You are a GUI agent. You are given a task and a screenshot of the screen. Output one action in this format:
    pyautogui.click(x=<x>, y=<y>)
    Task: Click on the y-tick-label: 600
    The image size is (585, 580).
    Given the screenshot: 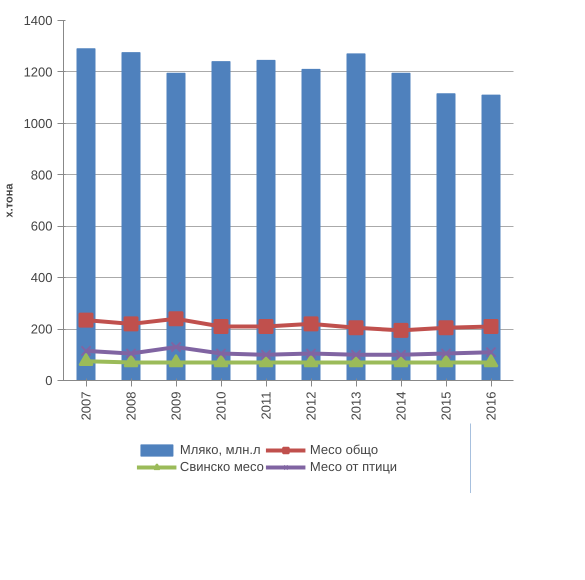 What is the action you would take?
    pyautogui.click(x=41, y=226)
    